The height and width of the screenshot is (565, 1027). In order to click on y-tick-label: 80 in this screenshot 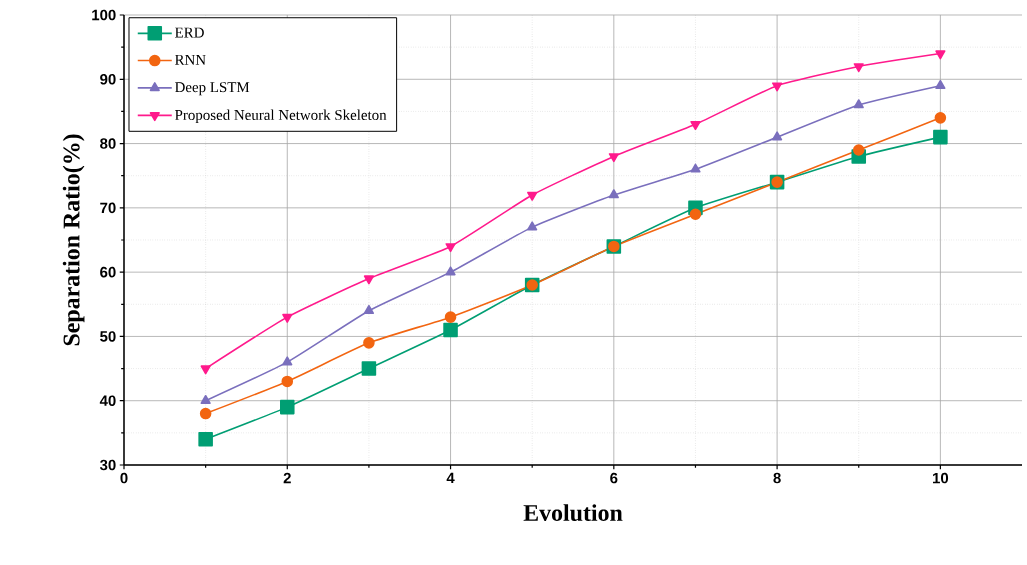, I will do `click(108, 143)`.